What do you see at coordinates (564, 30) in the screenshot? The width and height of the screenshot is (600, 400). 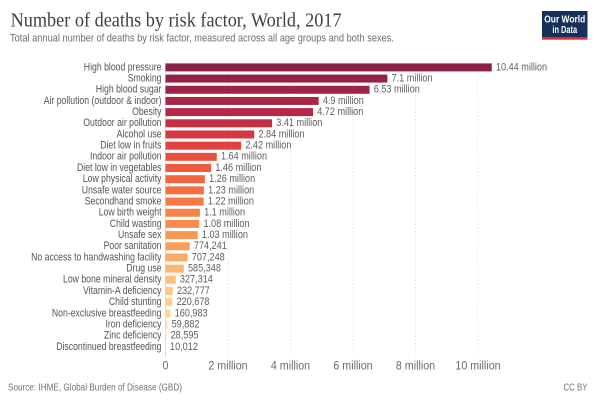 I see `svg-text: in Data` at bounding box center [564, 30].